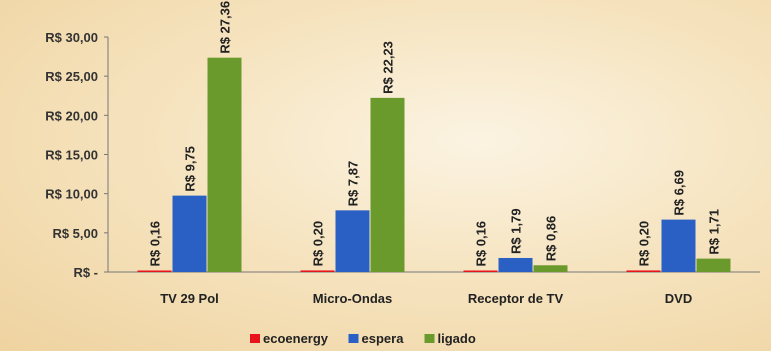 The image size is (771, 351). I want to click on legend-label-ecoenergy: ecoenergy, so click(296, 338).